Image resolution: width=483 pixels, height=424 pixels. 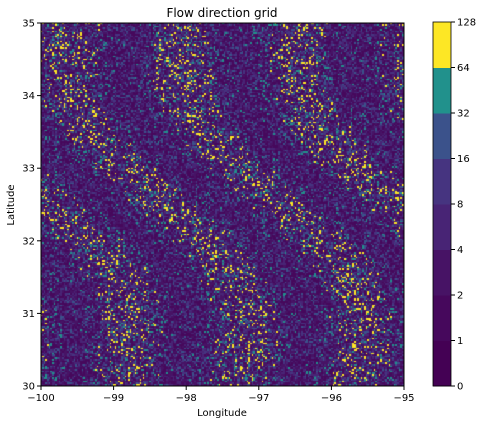 What do you see at coordinates (28, 241) in the screenshot?
I see `y-tick-label: 32` at bounding box center [28, 241].